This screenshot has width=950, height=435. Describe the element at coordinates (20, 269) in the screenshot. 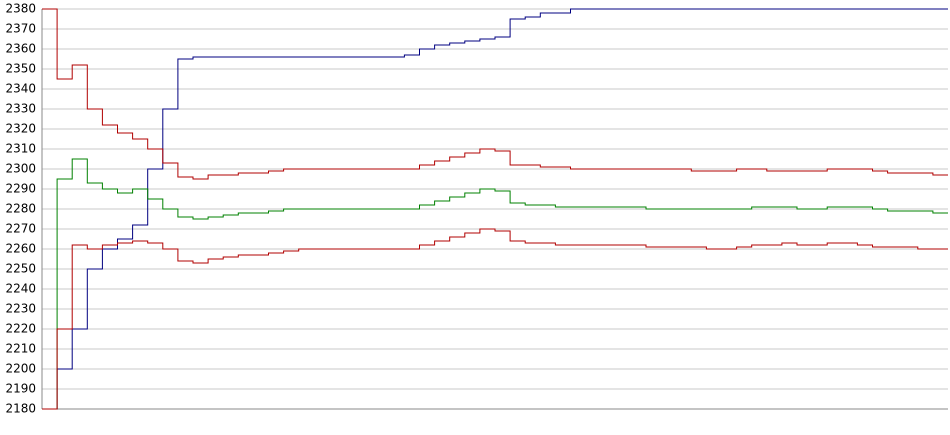

I see `y-tick-label: 2250` at that location.